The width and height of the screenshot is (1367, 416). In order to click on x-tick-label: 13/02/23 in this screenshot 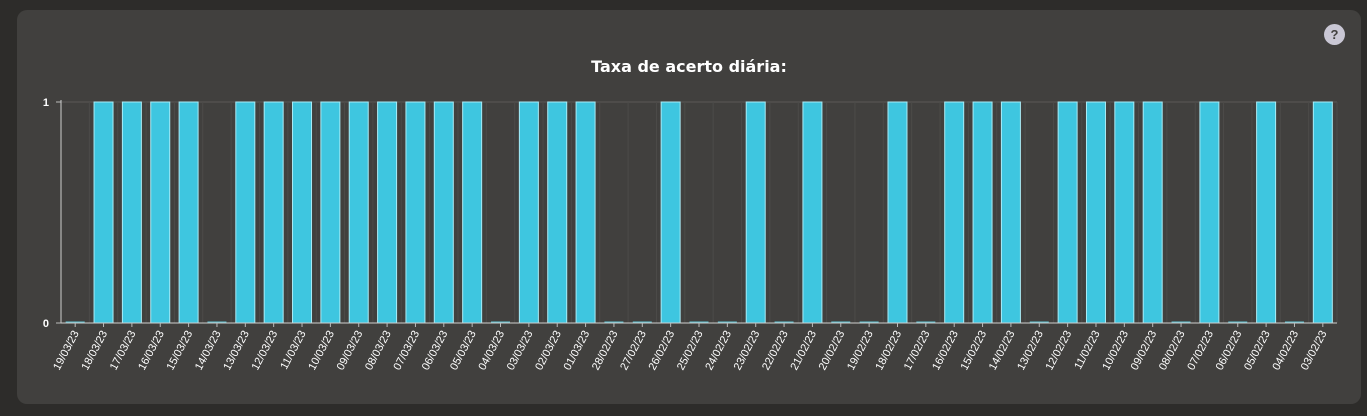, I will do `click(1030, 350)`.